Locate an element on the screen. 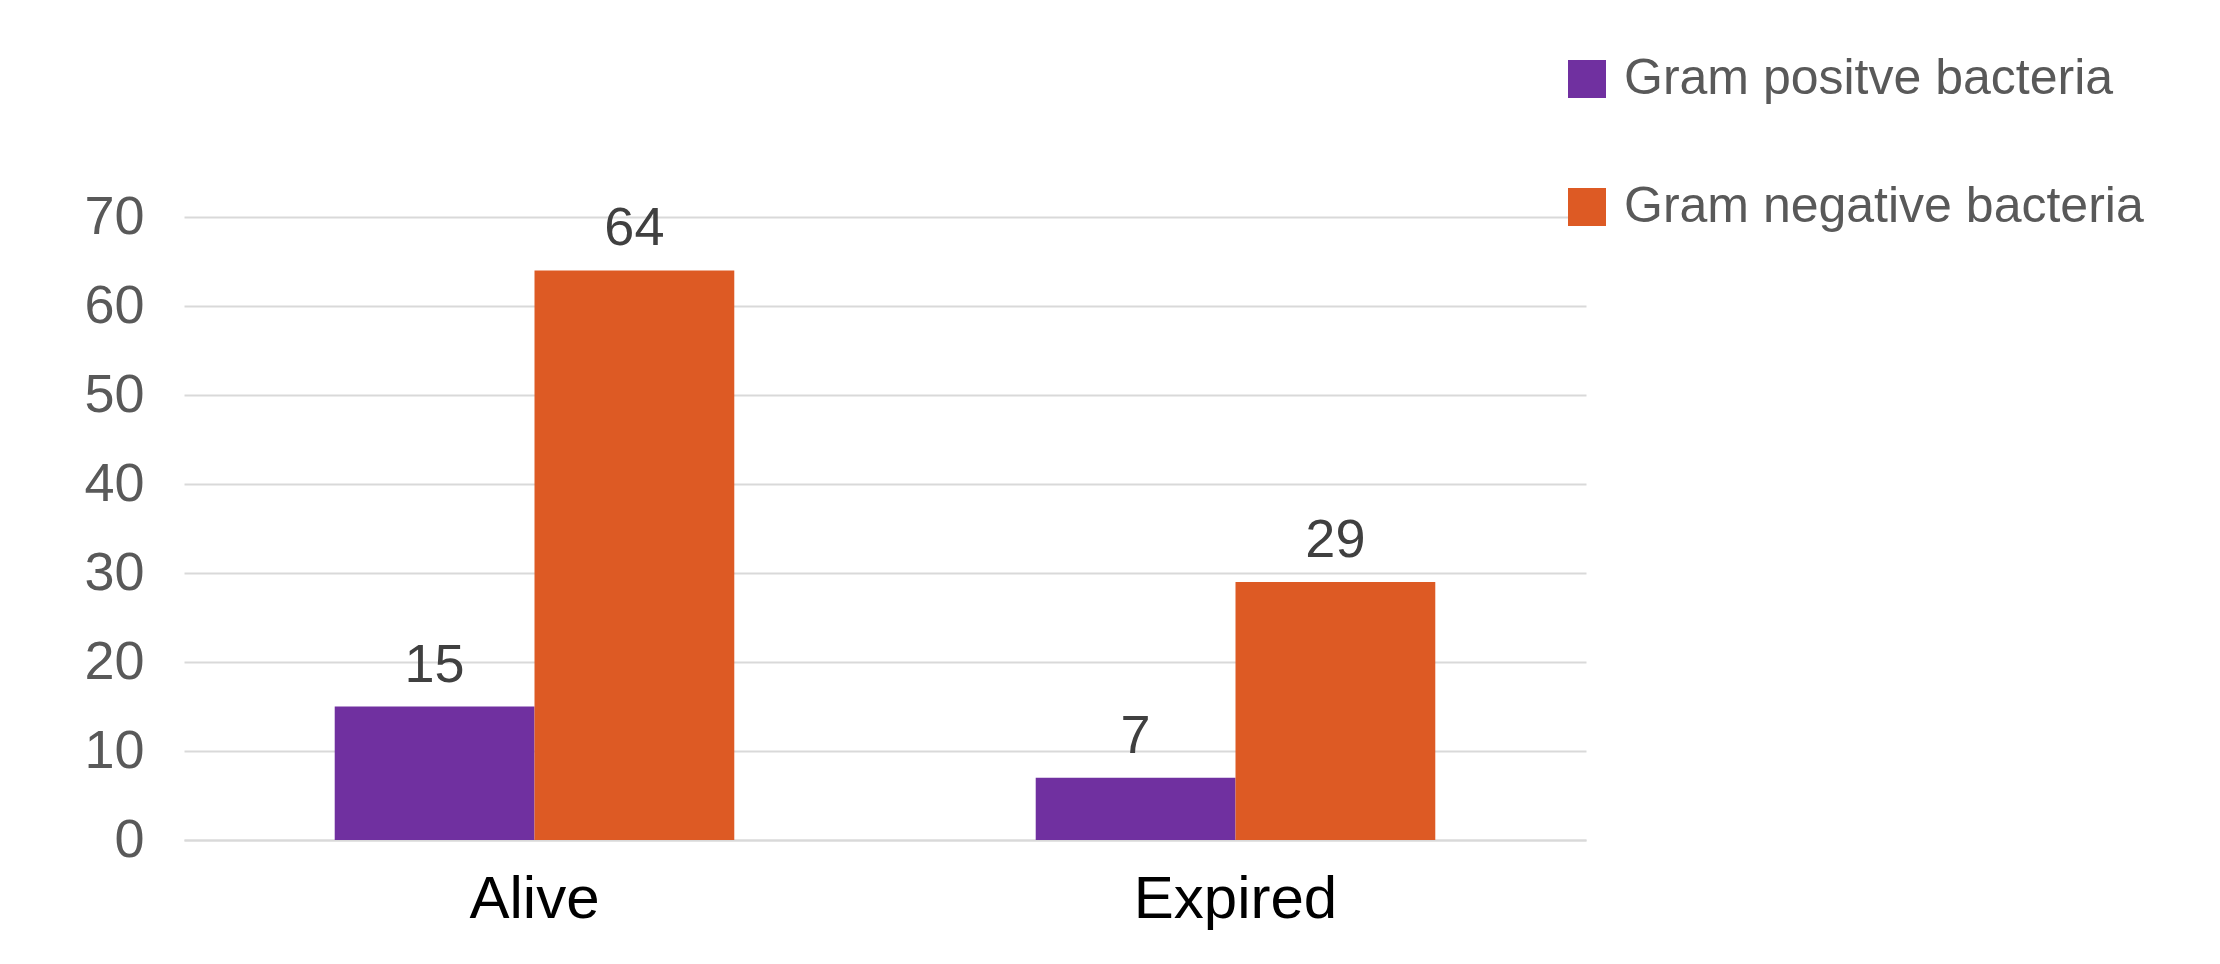 Image resolution: width=2220 pixels, height=964 pixels. data-label: 15 is located at coordinates (434, 662).